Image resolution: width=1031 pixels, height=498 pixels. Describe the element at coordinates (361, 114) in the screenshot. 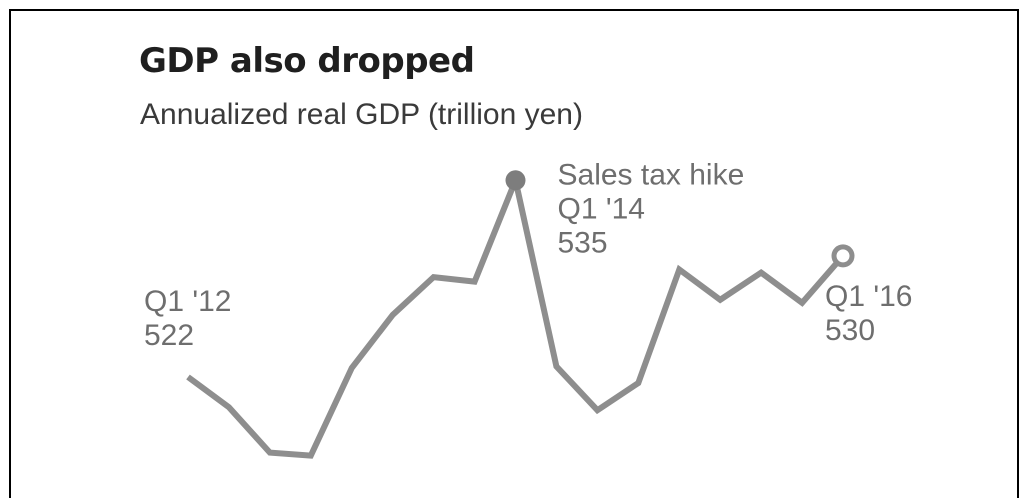

I see `chart-subtitle: Annualized real GDP (trillion yen)` at that location.